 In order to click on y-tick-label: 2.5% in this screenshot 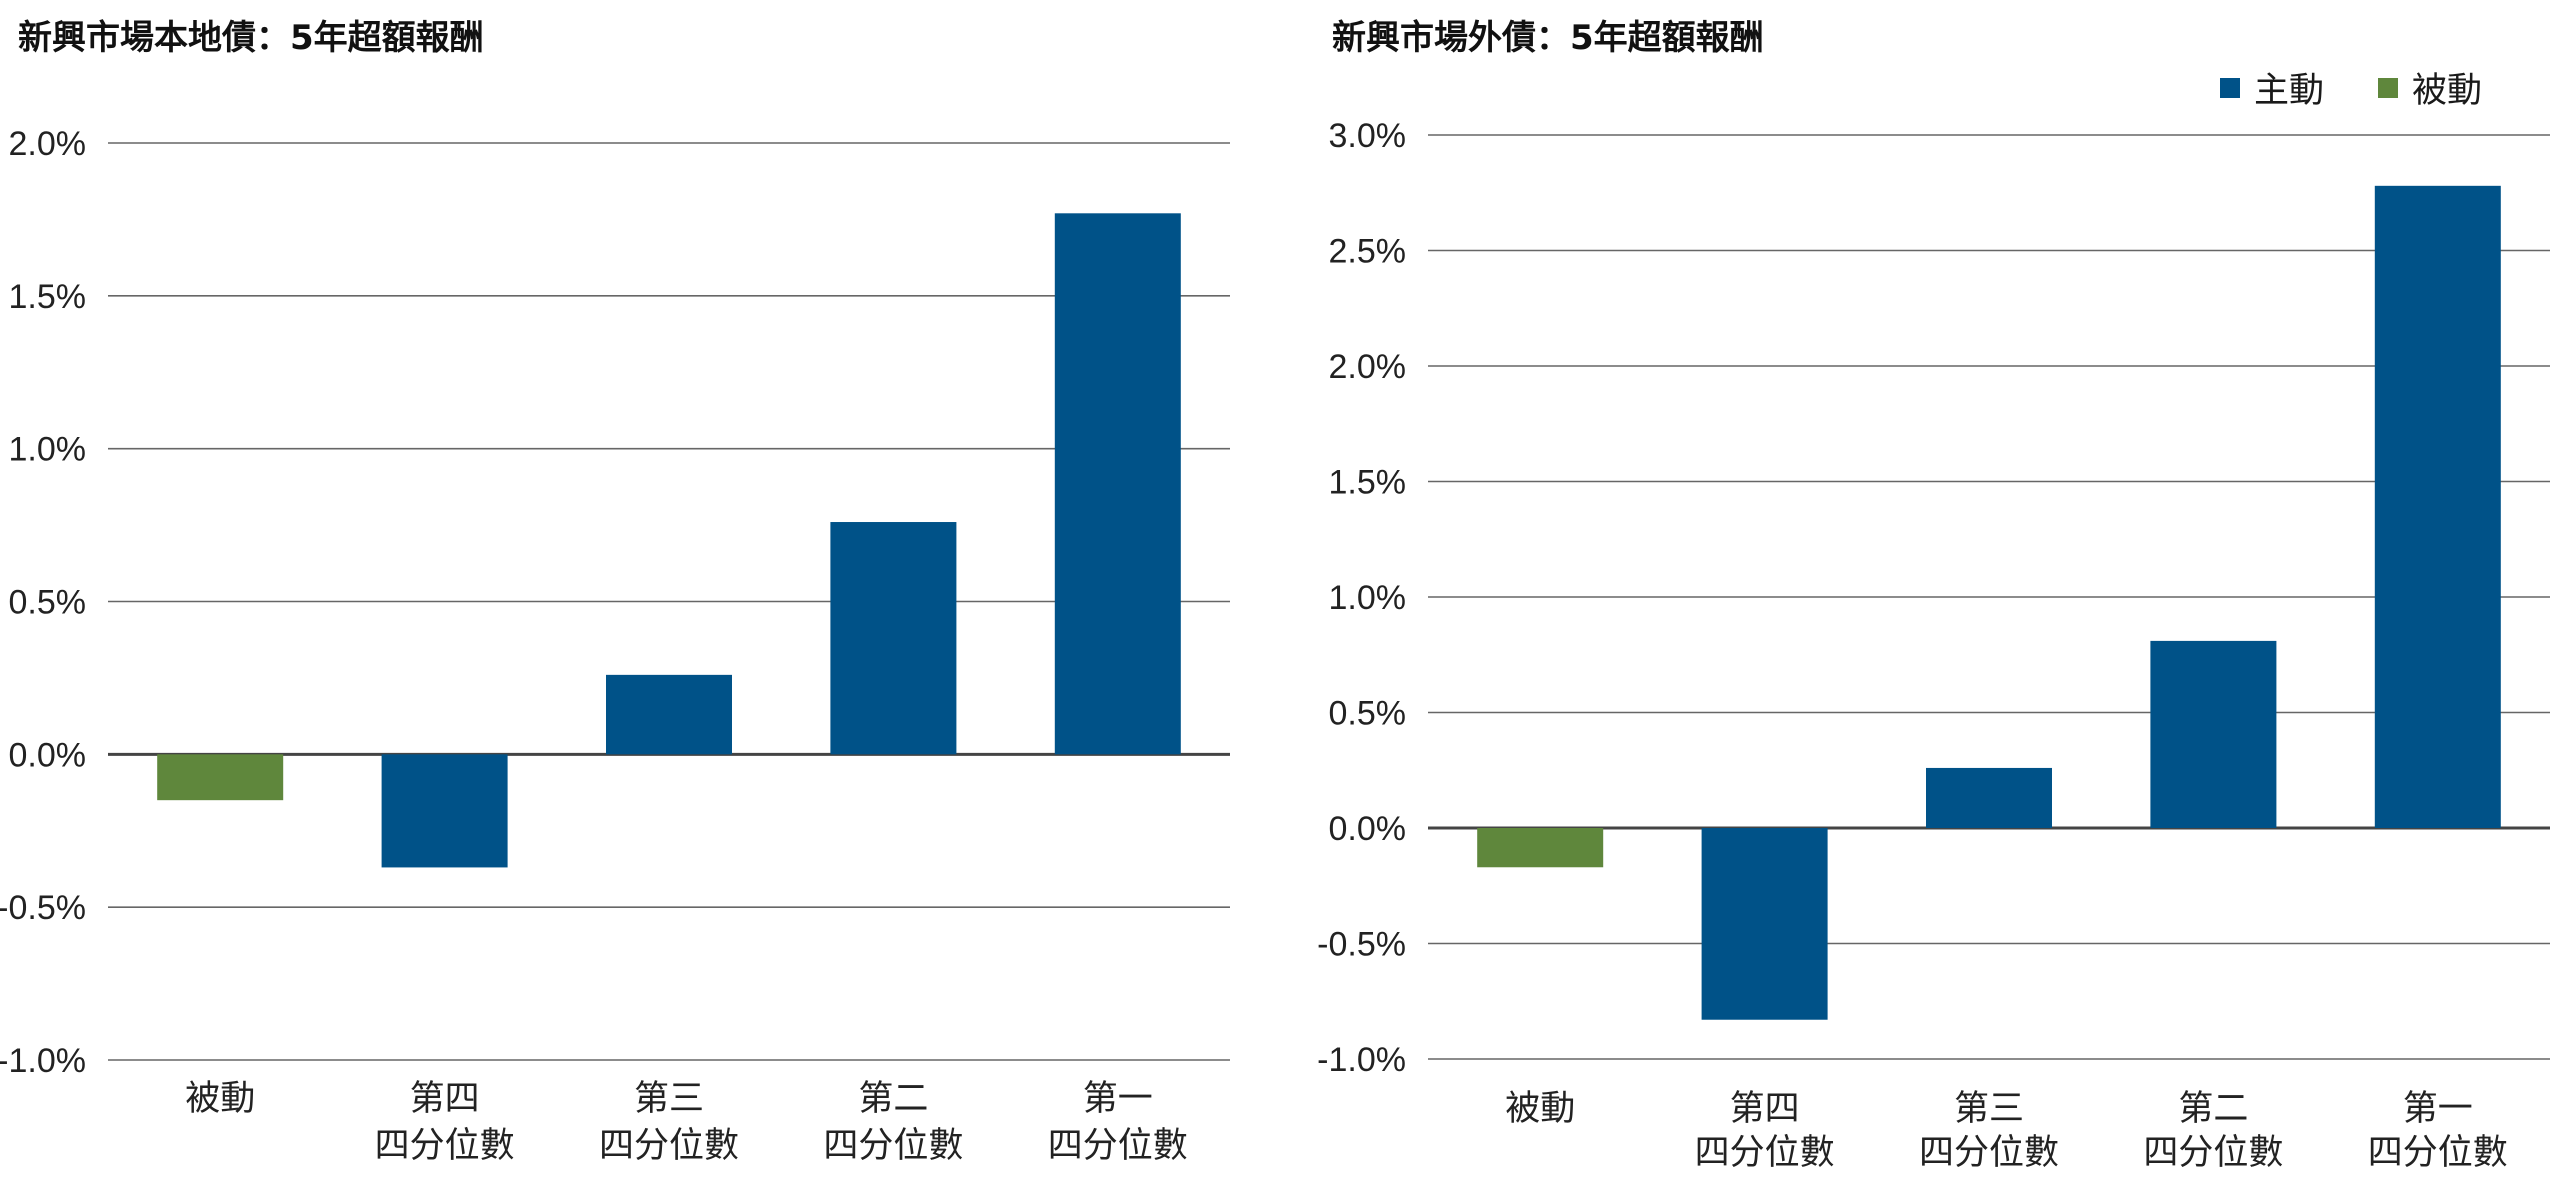, I will do `click(1368, 252)`.